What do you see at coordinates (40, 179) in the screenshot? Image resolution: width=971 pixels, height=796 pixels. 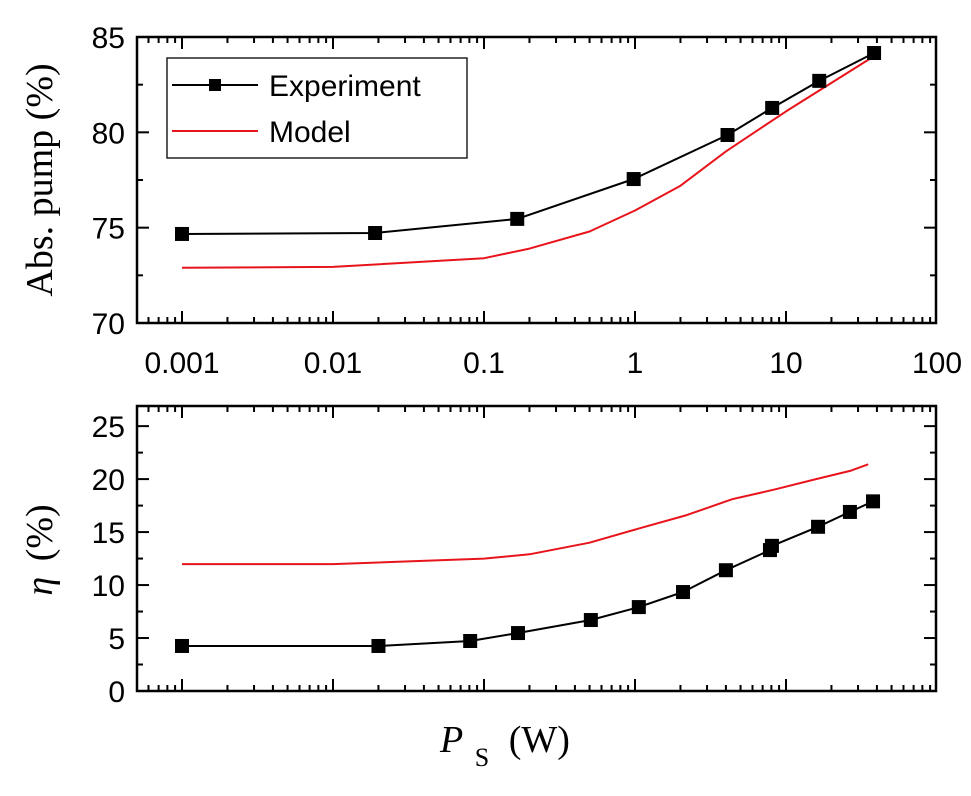 I see `y-axis-title-top: Abs. pump (%)` at bounding box center [40, 179].